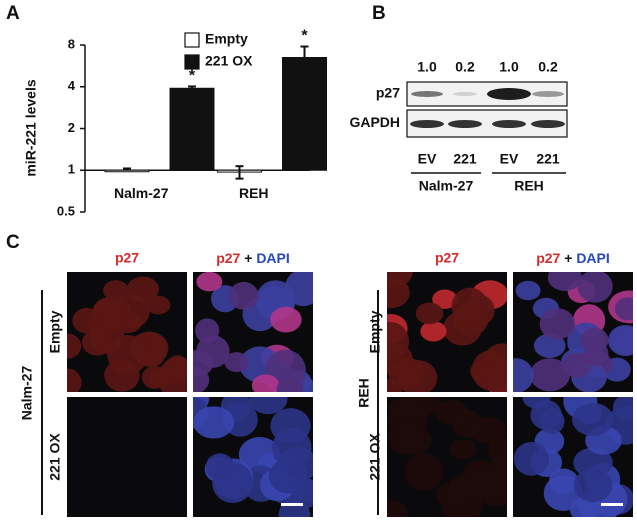 The width and height of the screenshot is (637, 529). Describe the element at coordinates (447, 258) in the screenshot. I see `channel-label: p27` at that location.